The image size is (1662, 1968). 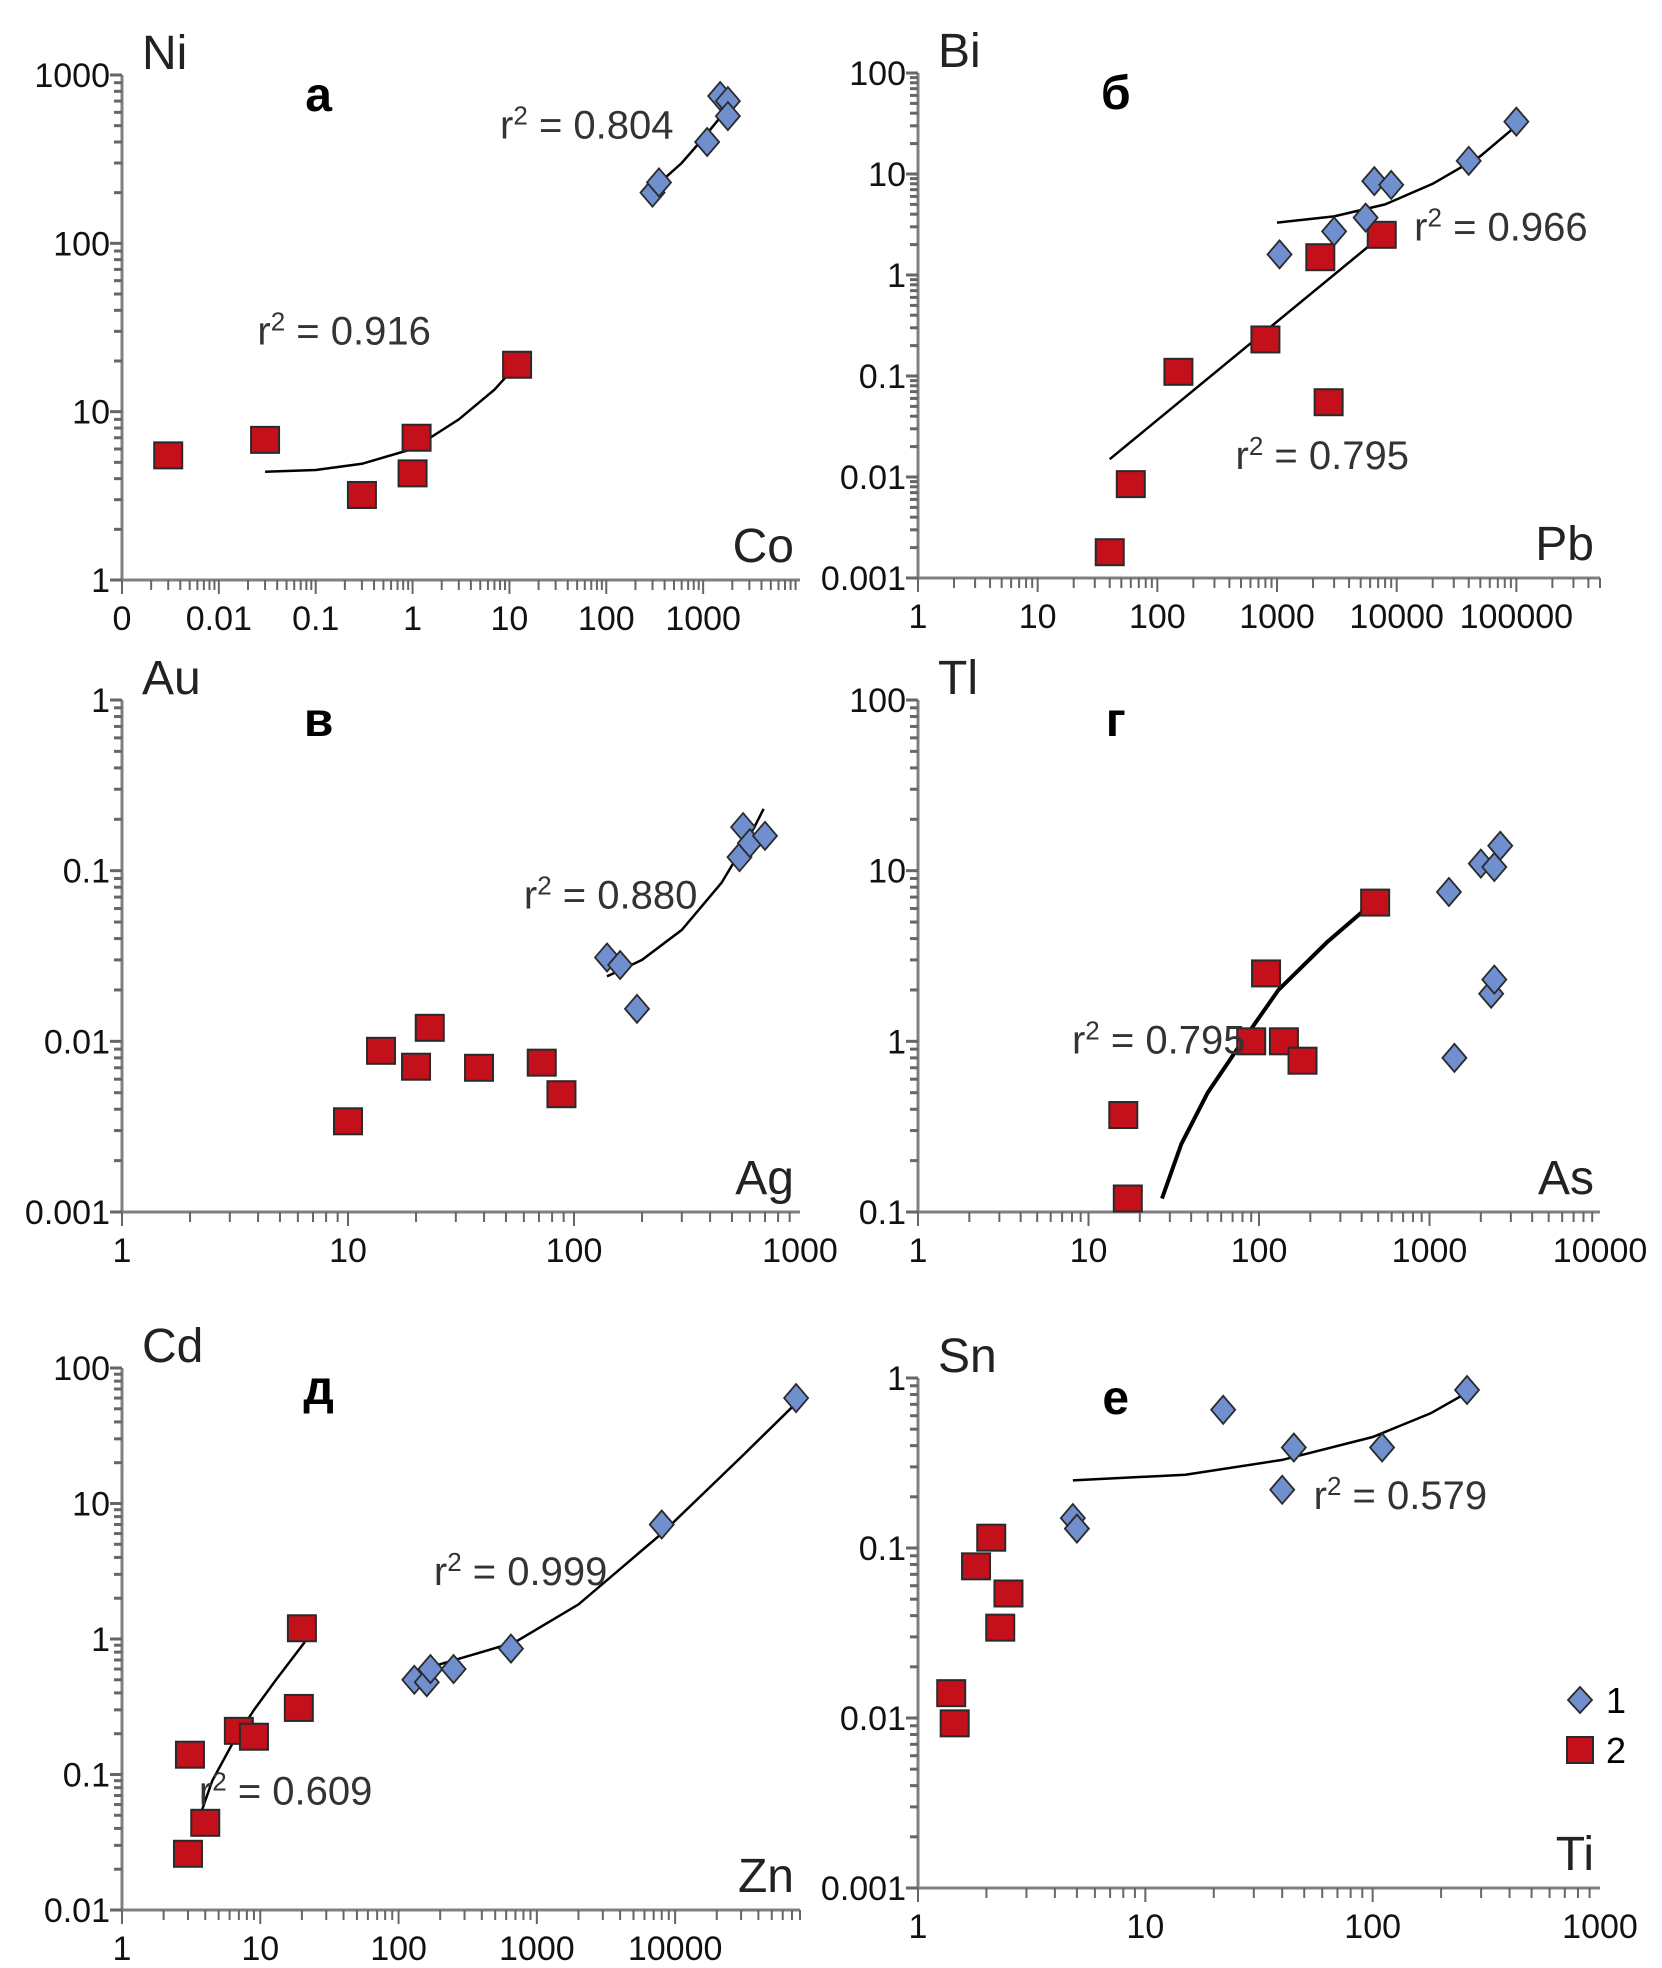 I want to click on legend-marker-square, so click(x=1580, y=1750).